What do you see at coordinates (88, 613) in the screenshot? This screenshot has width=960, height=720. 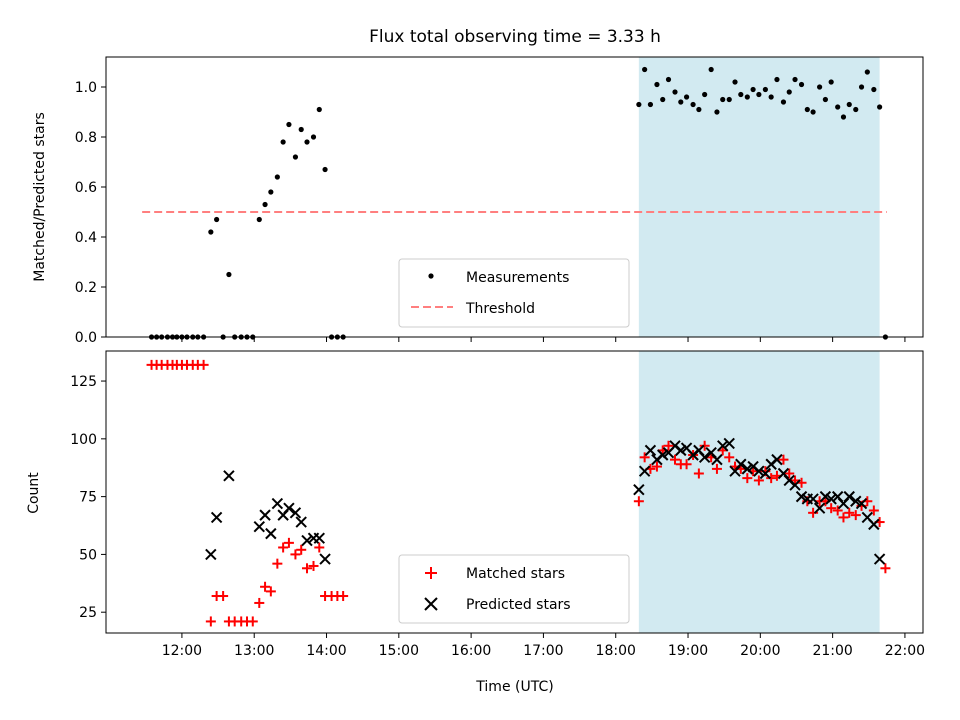 I see `bottom-y-tick-label: 25` at bounding box center [88, 613].